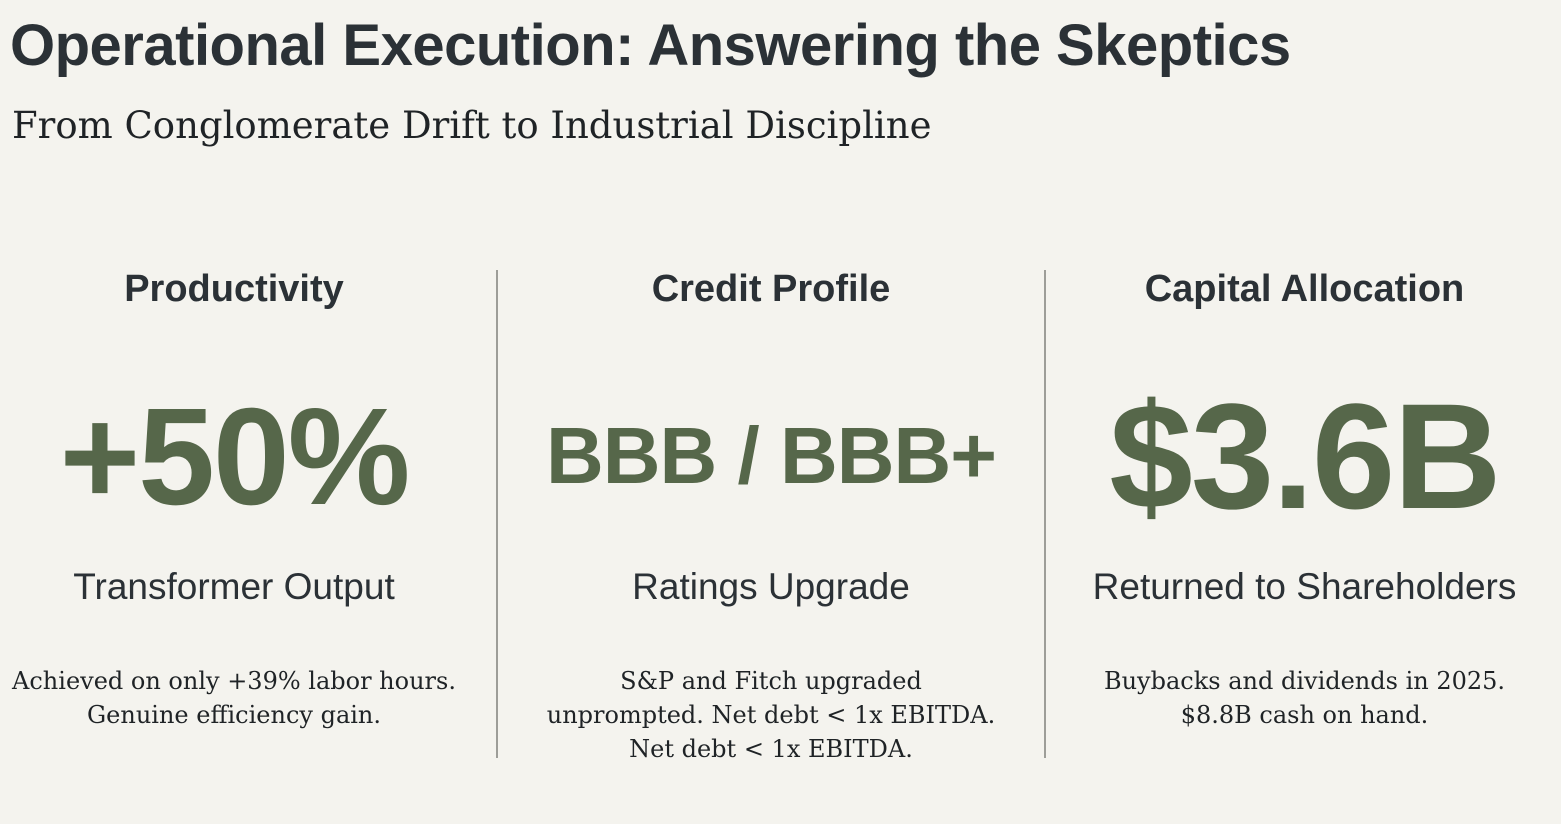  I want to click on description-line: Achieved on only +39% labor hours., so click(234, 681).